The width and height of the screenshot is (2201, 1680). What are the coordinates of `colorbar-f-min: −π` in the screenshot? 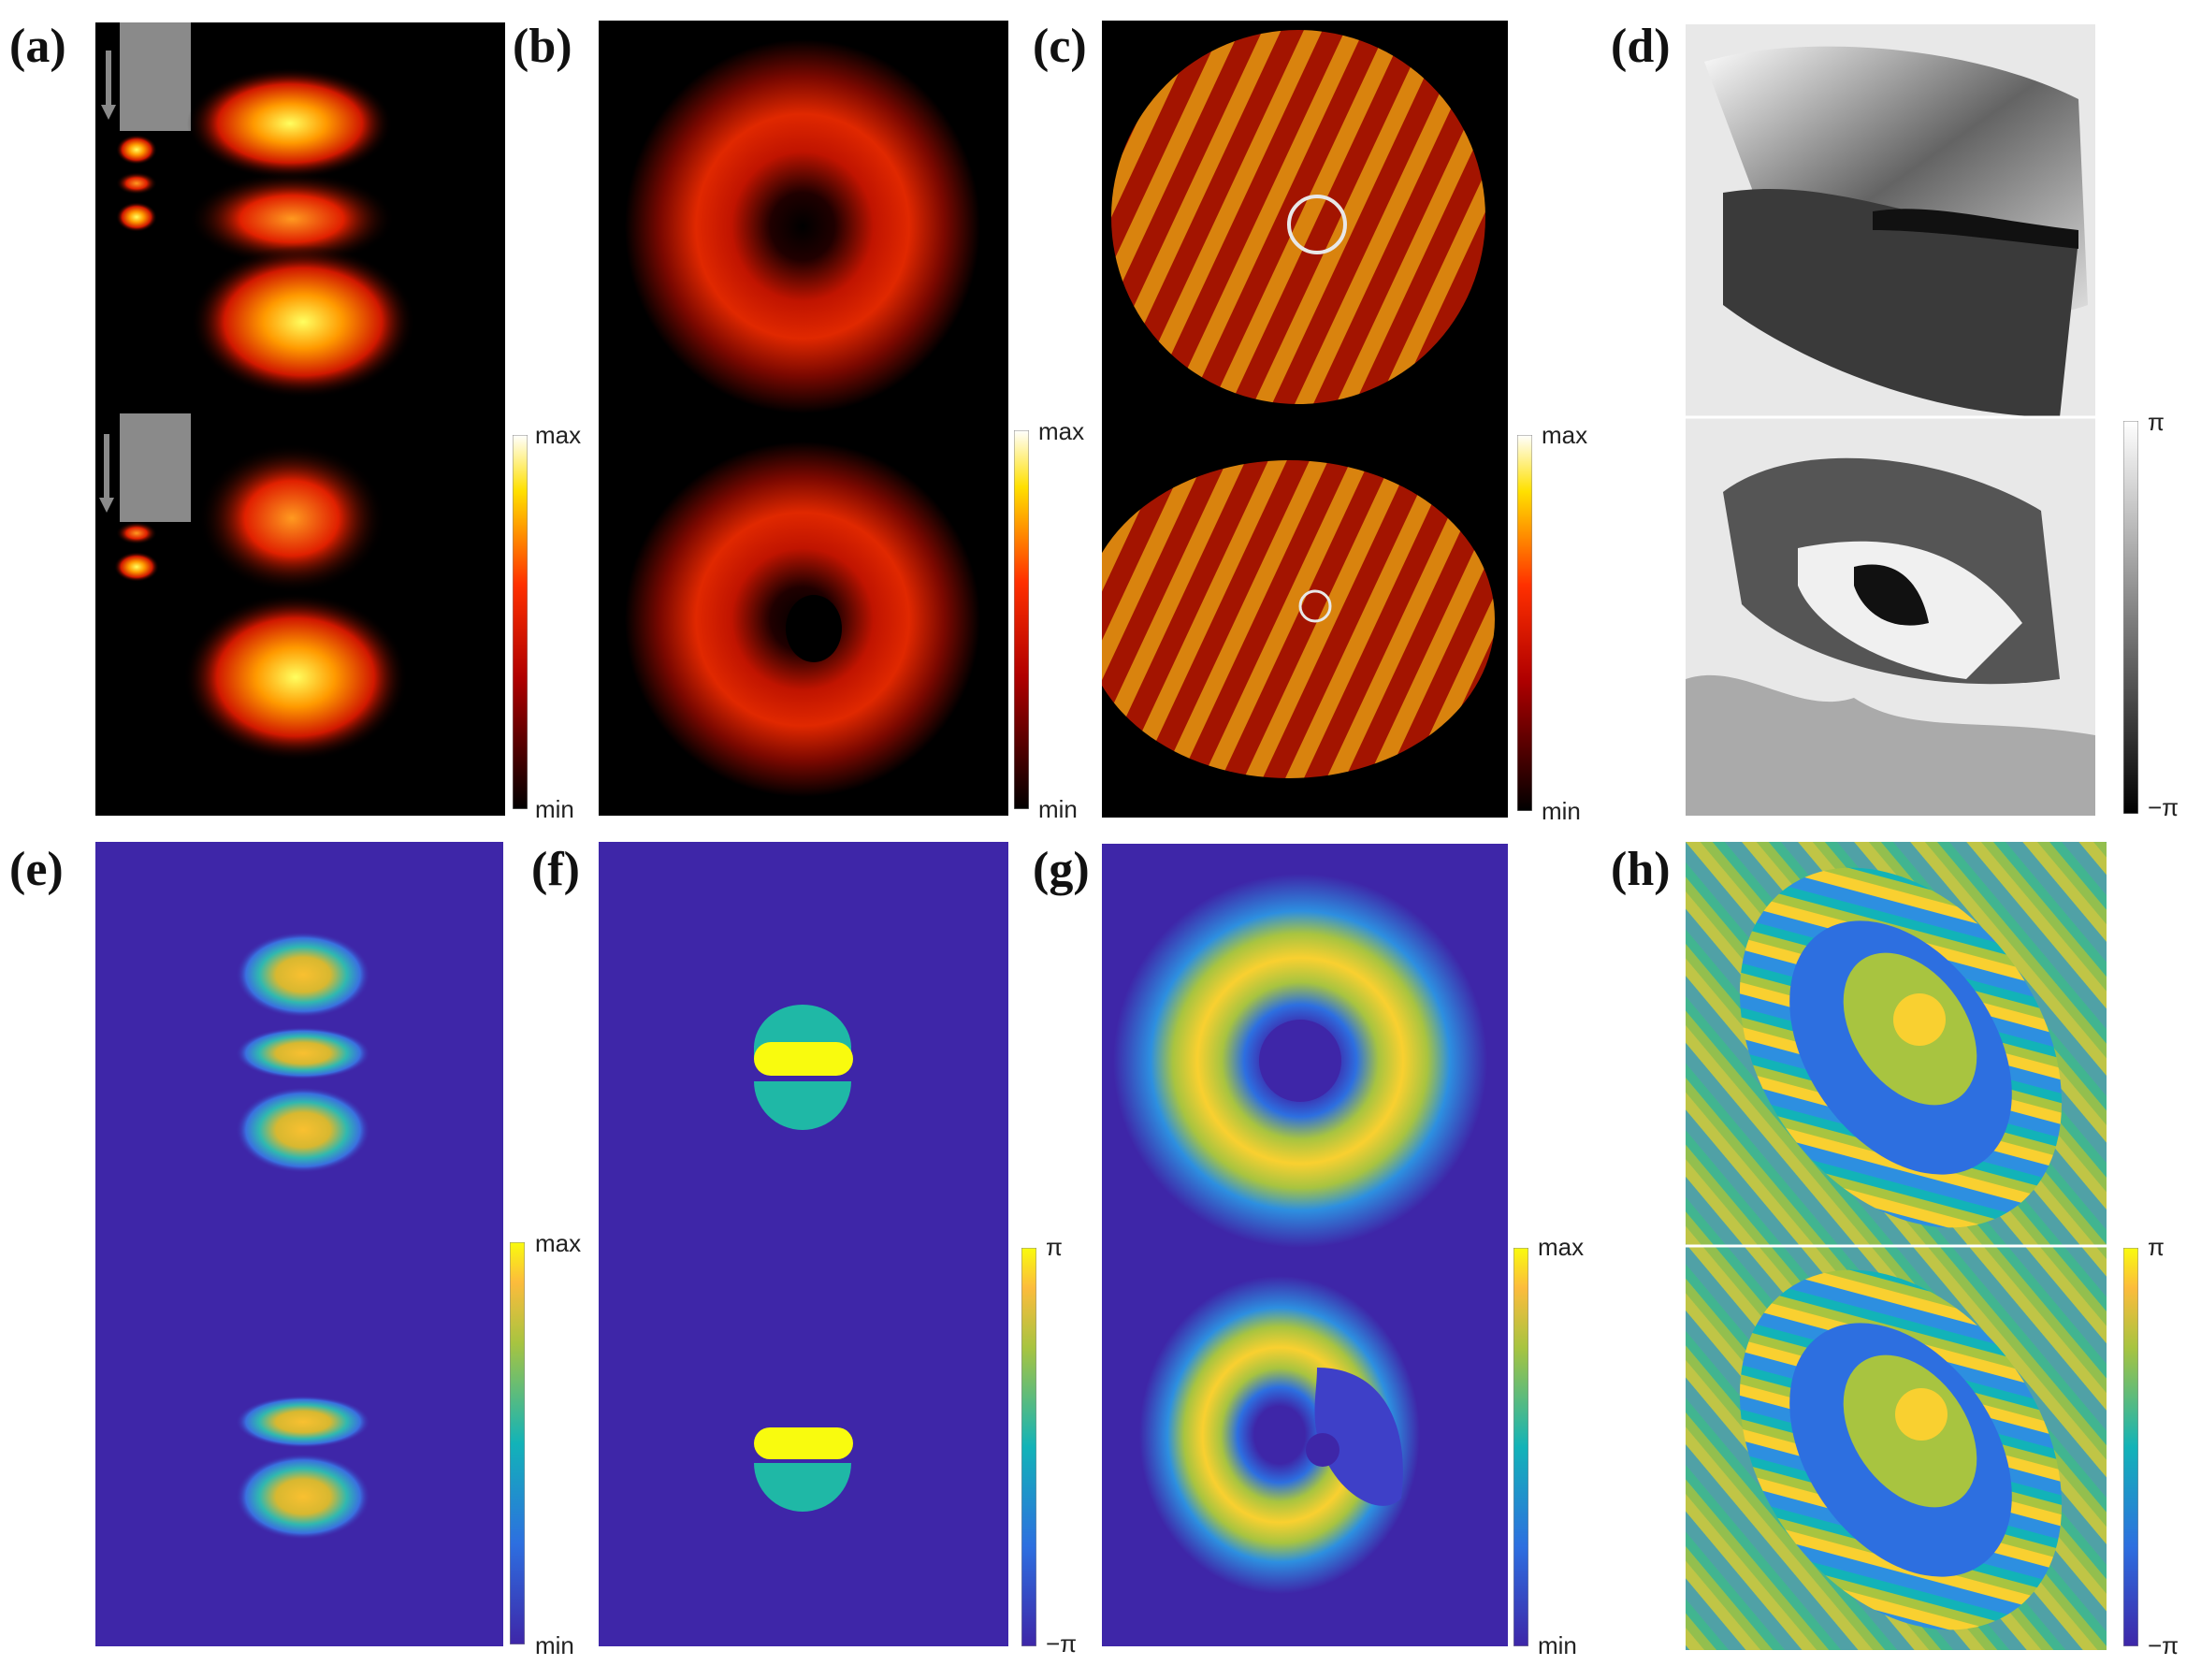 It's located at (1062, 1644).